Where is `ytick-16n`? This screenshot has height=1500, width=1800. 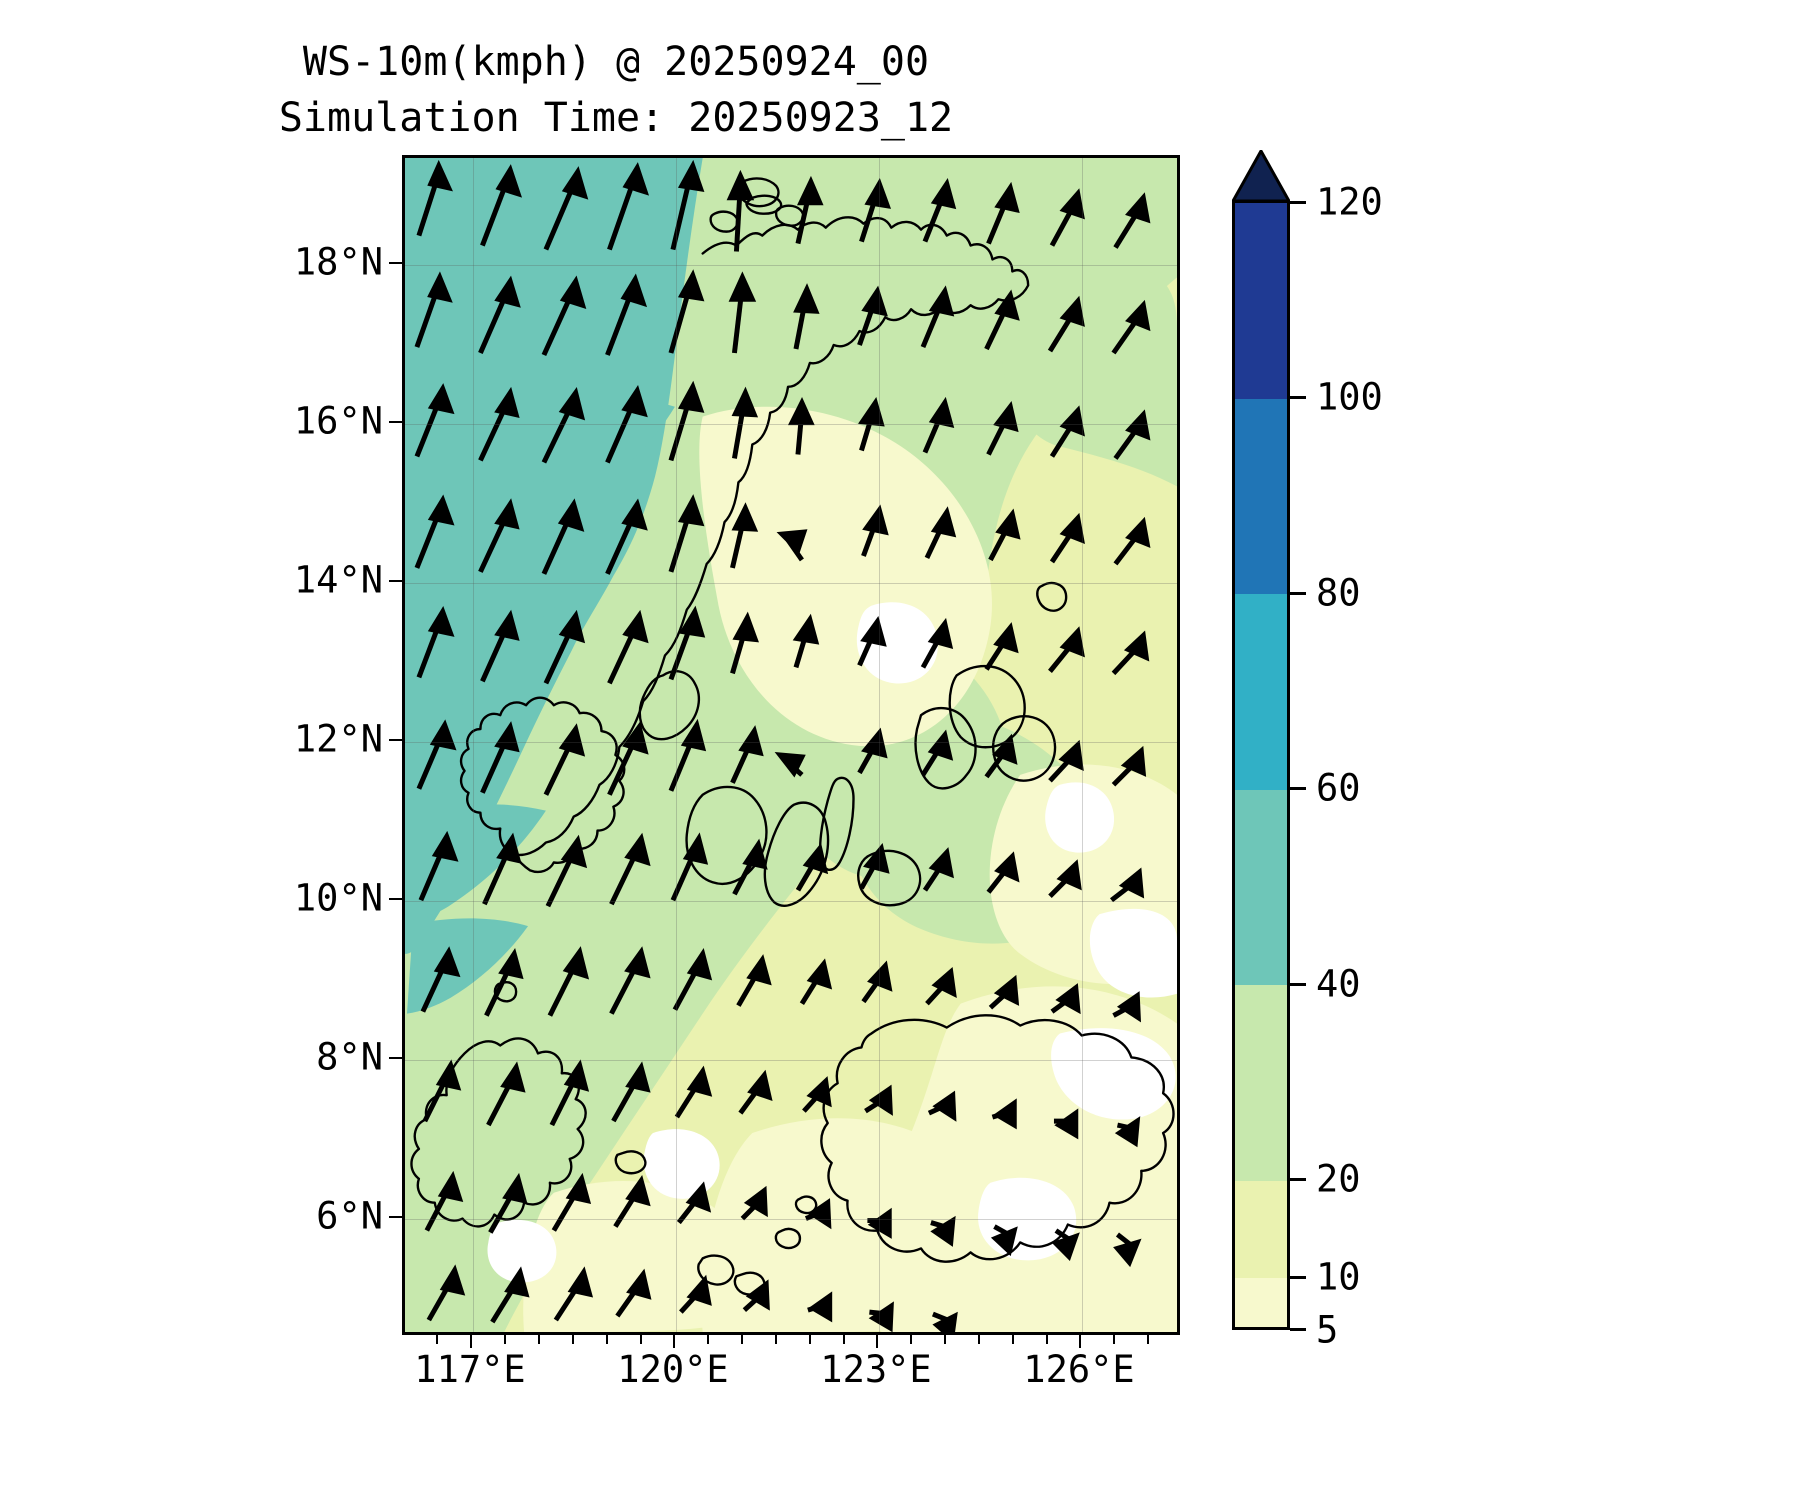 ytick-16n is located at coordinates (395, 422).